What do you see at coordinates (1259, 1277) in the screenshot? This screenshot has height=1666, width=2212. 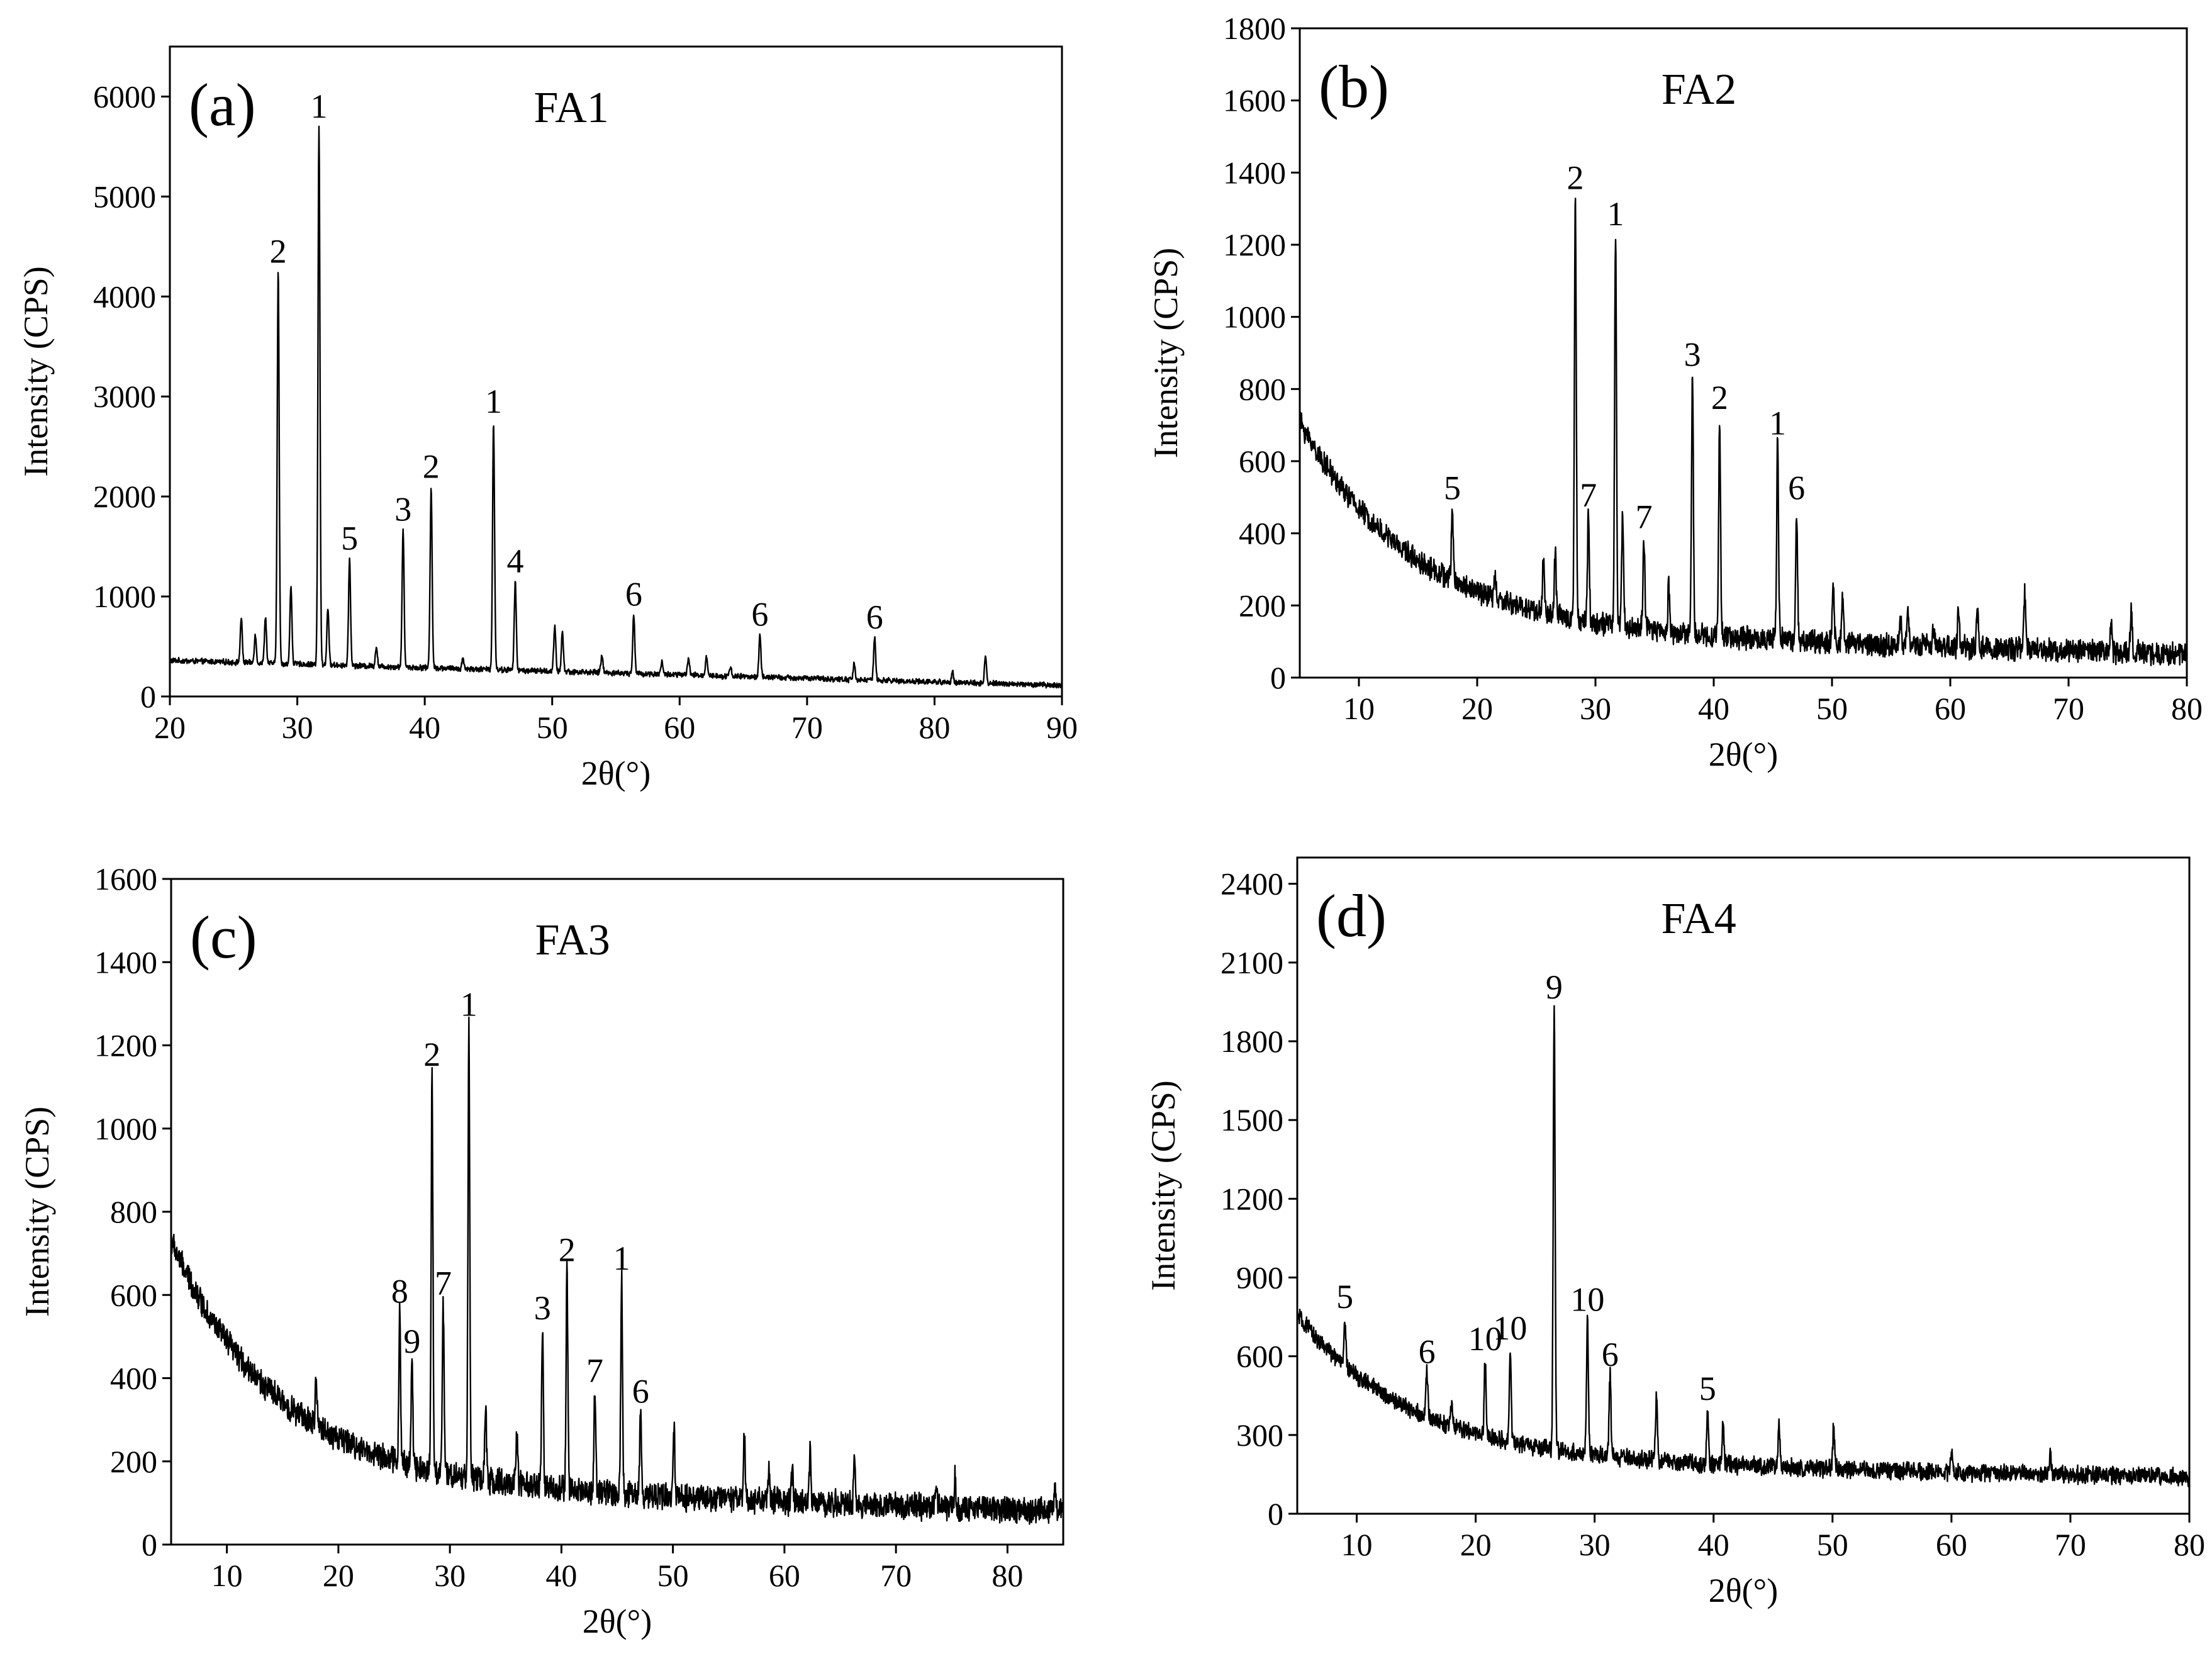 I see `y-tick-label: 900` at bounding box center [1259, 1277].